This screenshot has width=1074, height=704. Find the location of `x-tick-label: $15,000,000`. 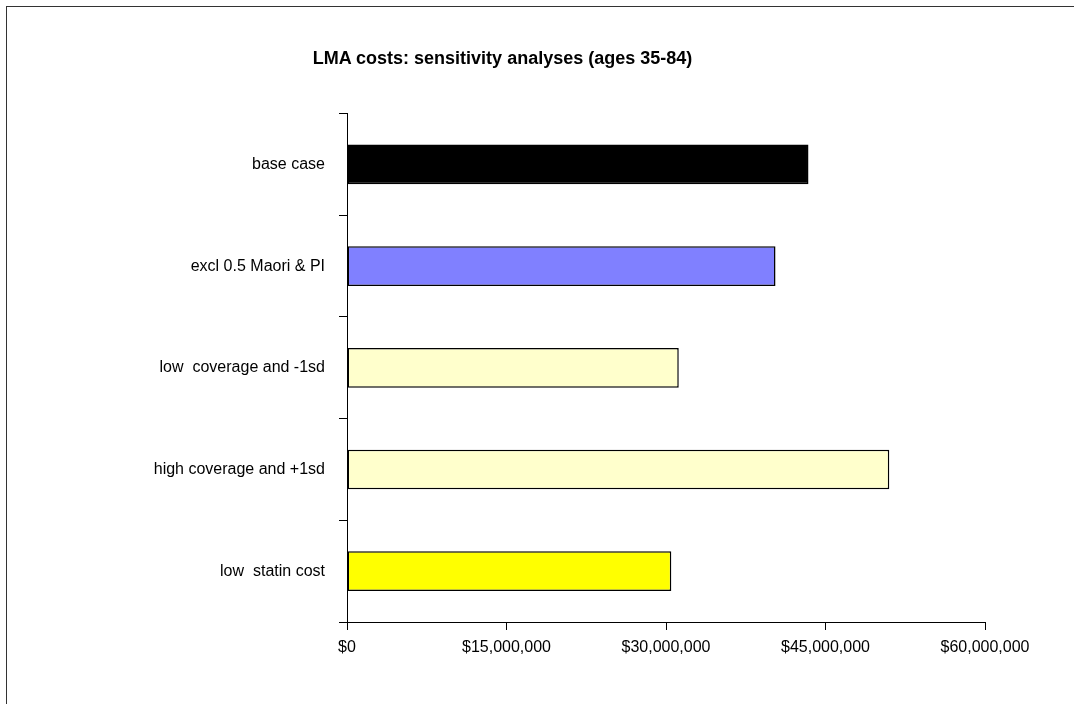

x-tick-label: $15,000,000 is located at coordinates (507, 647).